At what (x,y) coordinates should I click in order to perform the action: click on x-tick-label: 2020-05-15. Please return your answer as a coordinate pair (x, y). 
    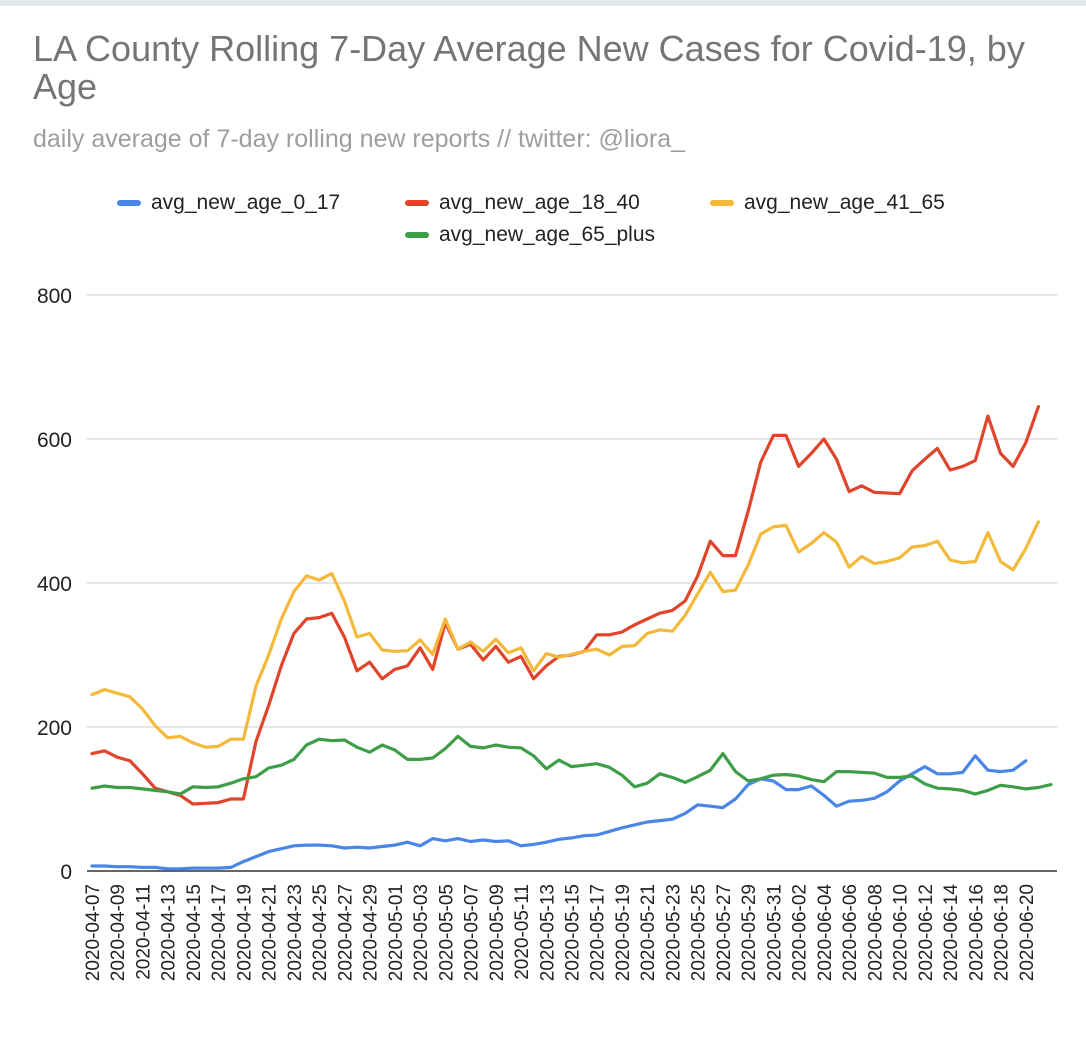
    Looking at the image, I should click on (573, 932).